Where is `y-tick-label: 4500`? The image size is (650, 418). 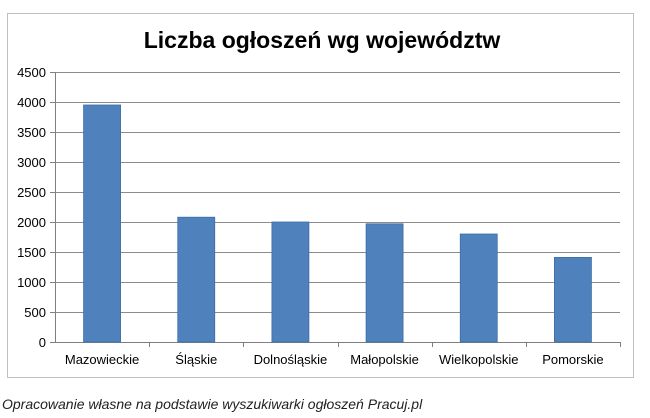
y-tick-label: 4500 is located at coordinates (31, 72).